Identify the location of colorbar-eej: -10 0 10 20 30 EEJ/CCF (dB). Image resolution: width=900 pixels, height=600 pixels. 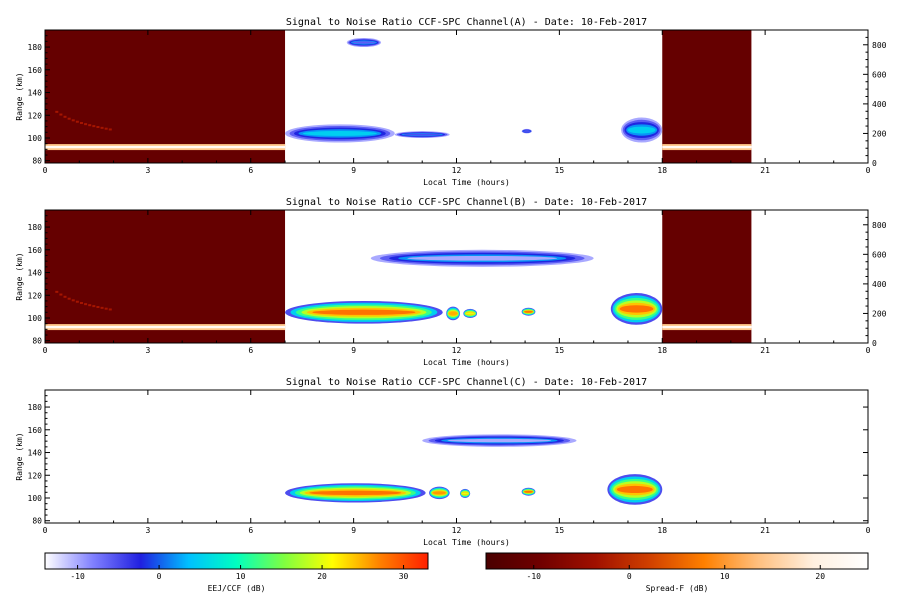
(236, 572).